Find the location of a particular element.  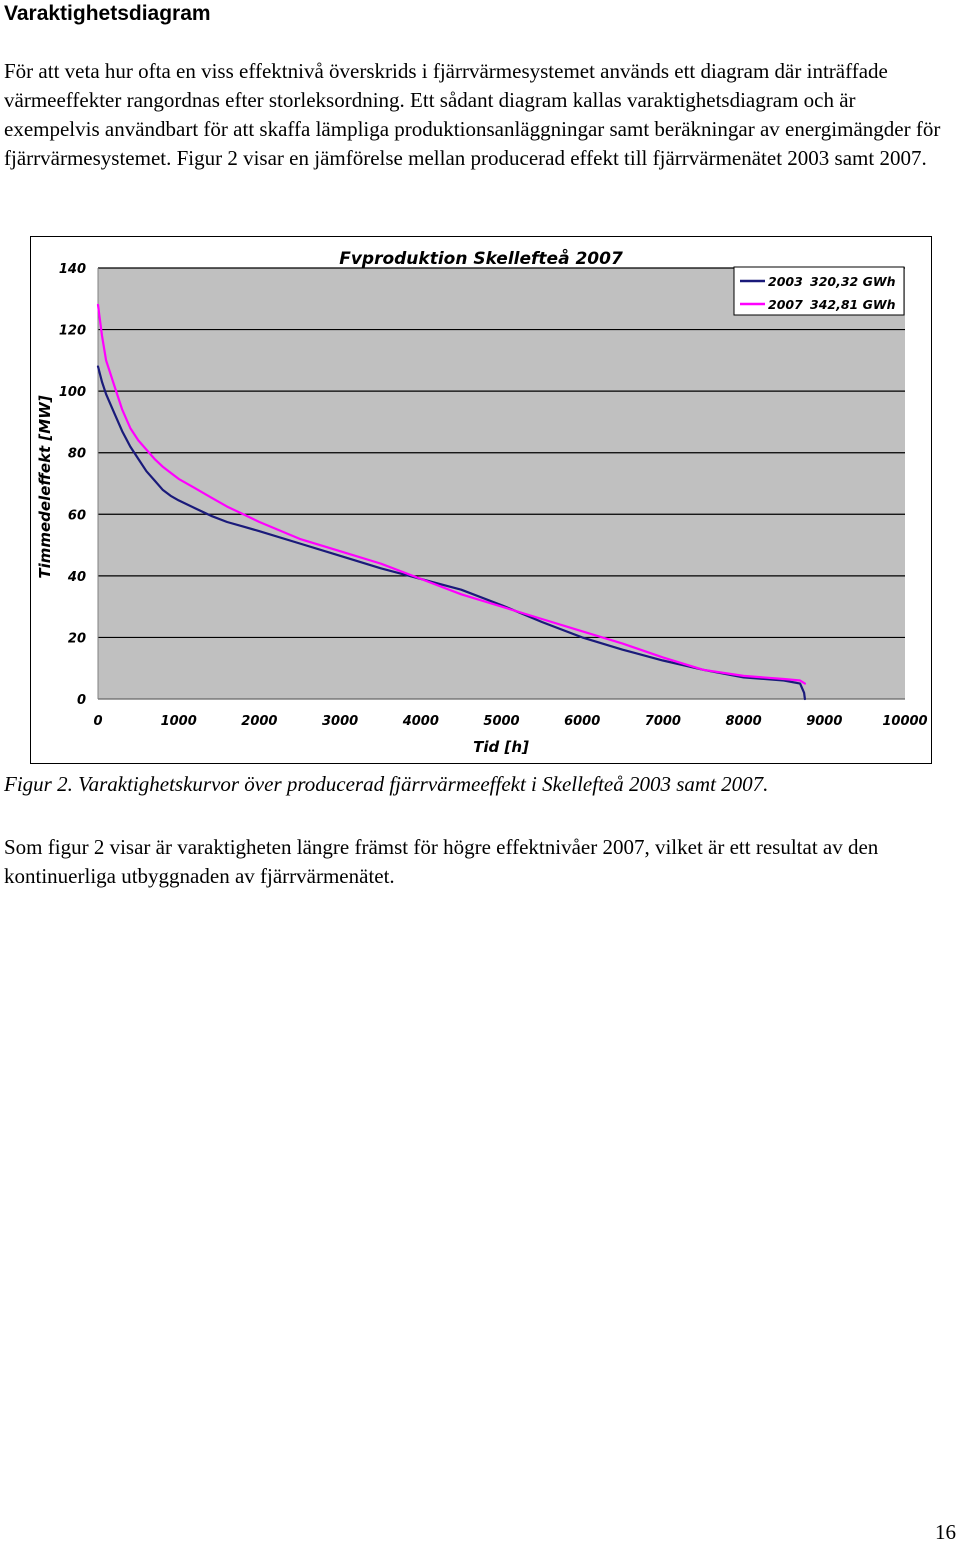

x-tick-label-3000: 3000 is located at coordinates (340, 721).